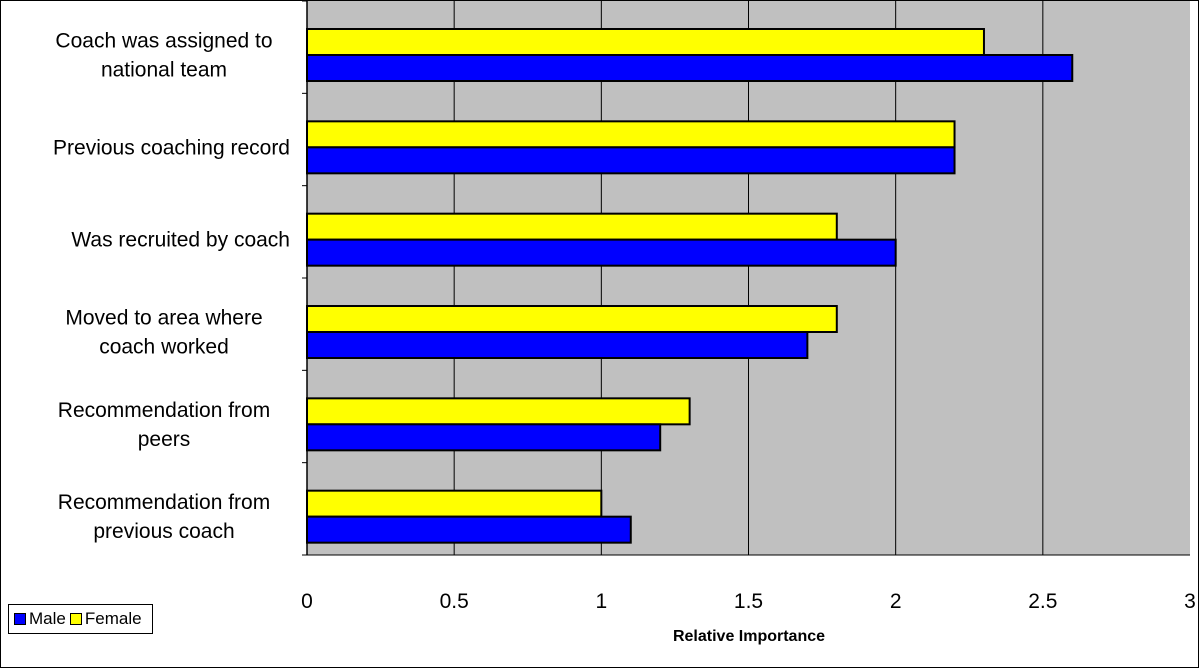 The height and width of the screenshot is (668, 1199). What do you see at coordinates (1042, 601) in the screenshot?
I see `x-tick-label: 2.5` at bounding box center [1042, 601].